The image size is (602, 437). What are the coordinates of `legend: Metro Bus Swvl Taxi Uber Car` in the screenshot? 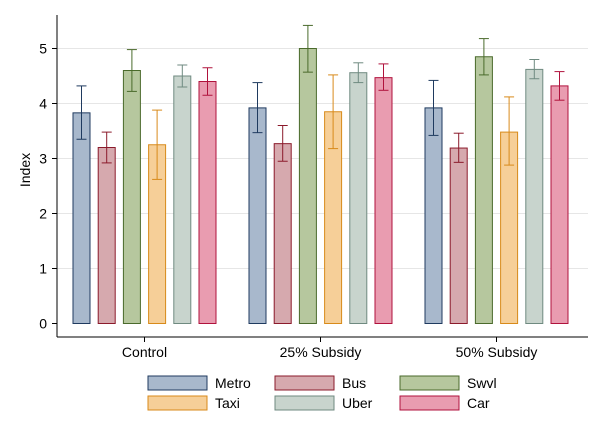 It's located at (322, 393).